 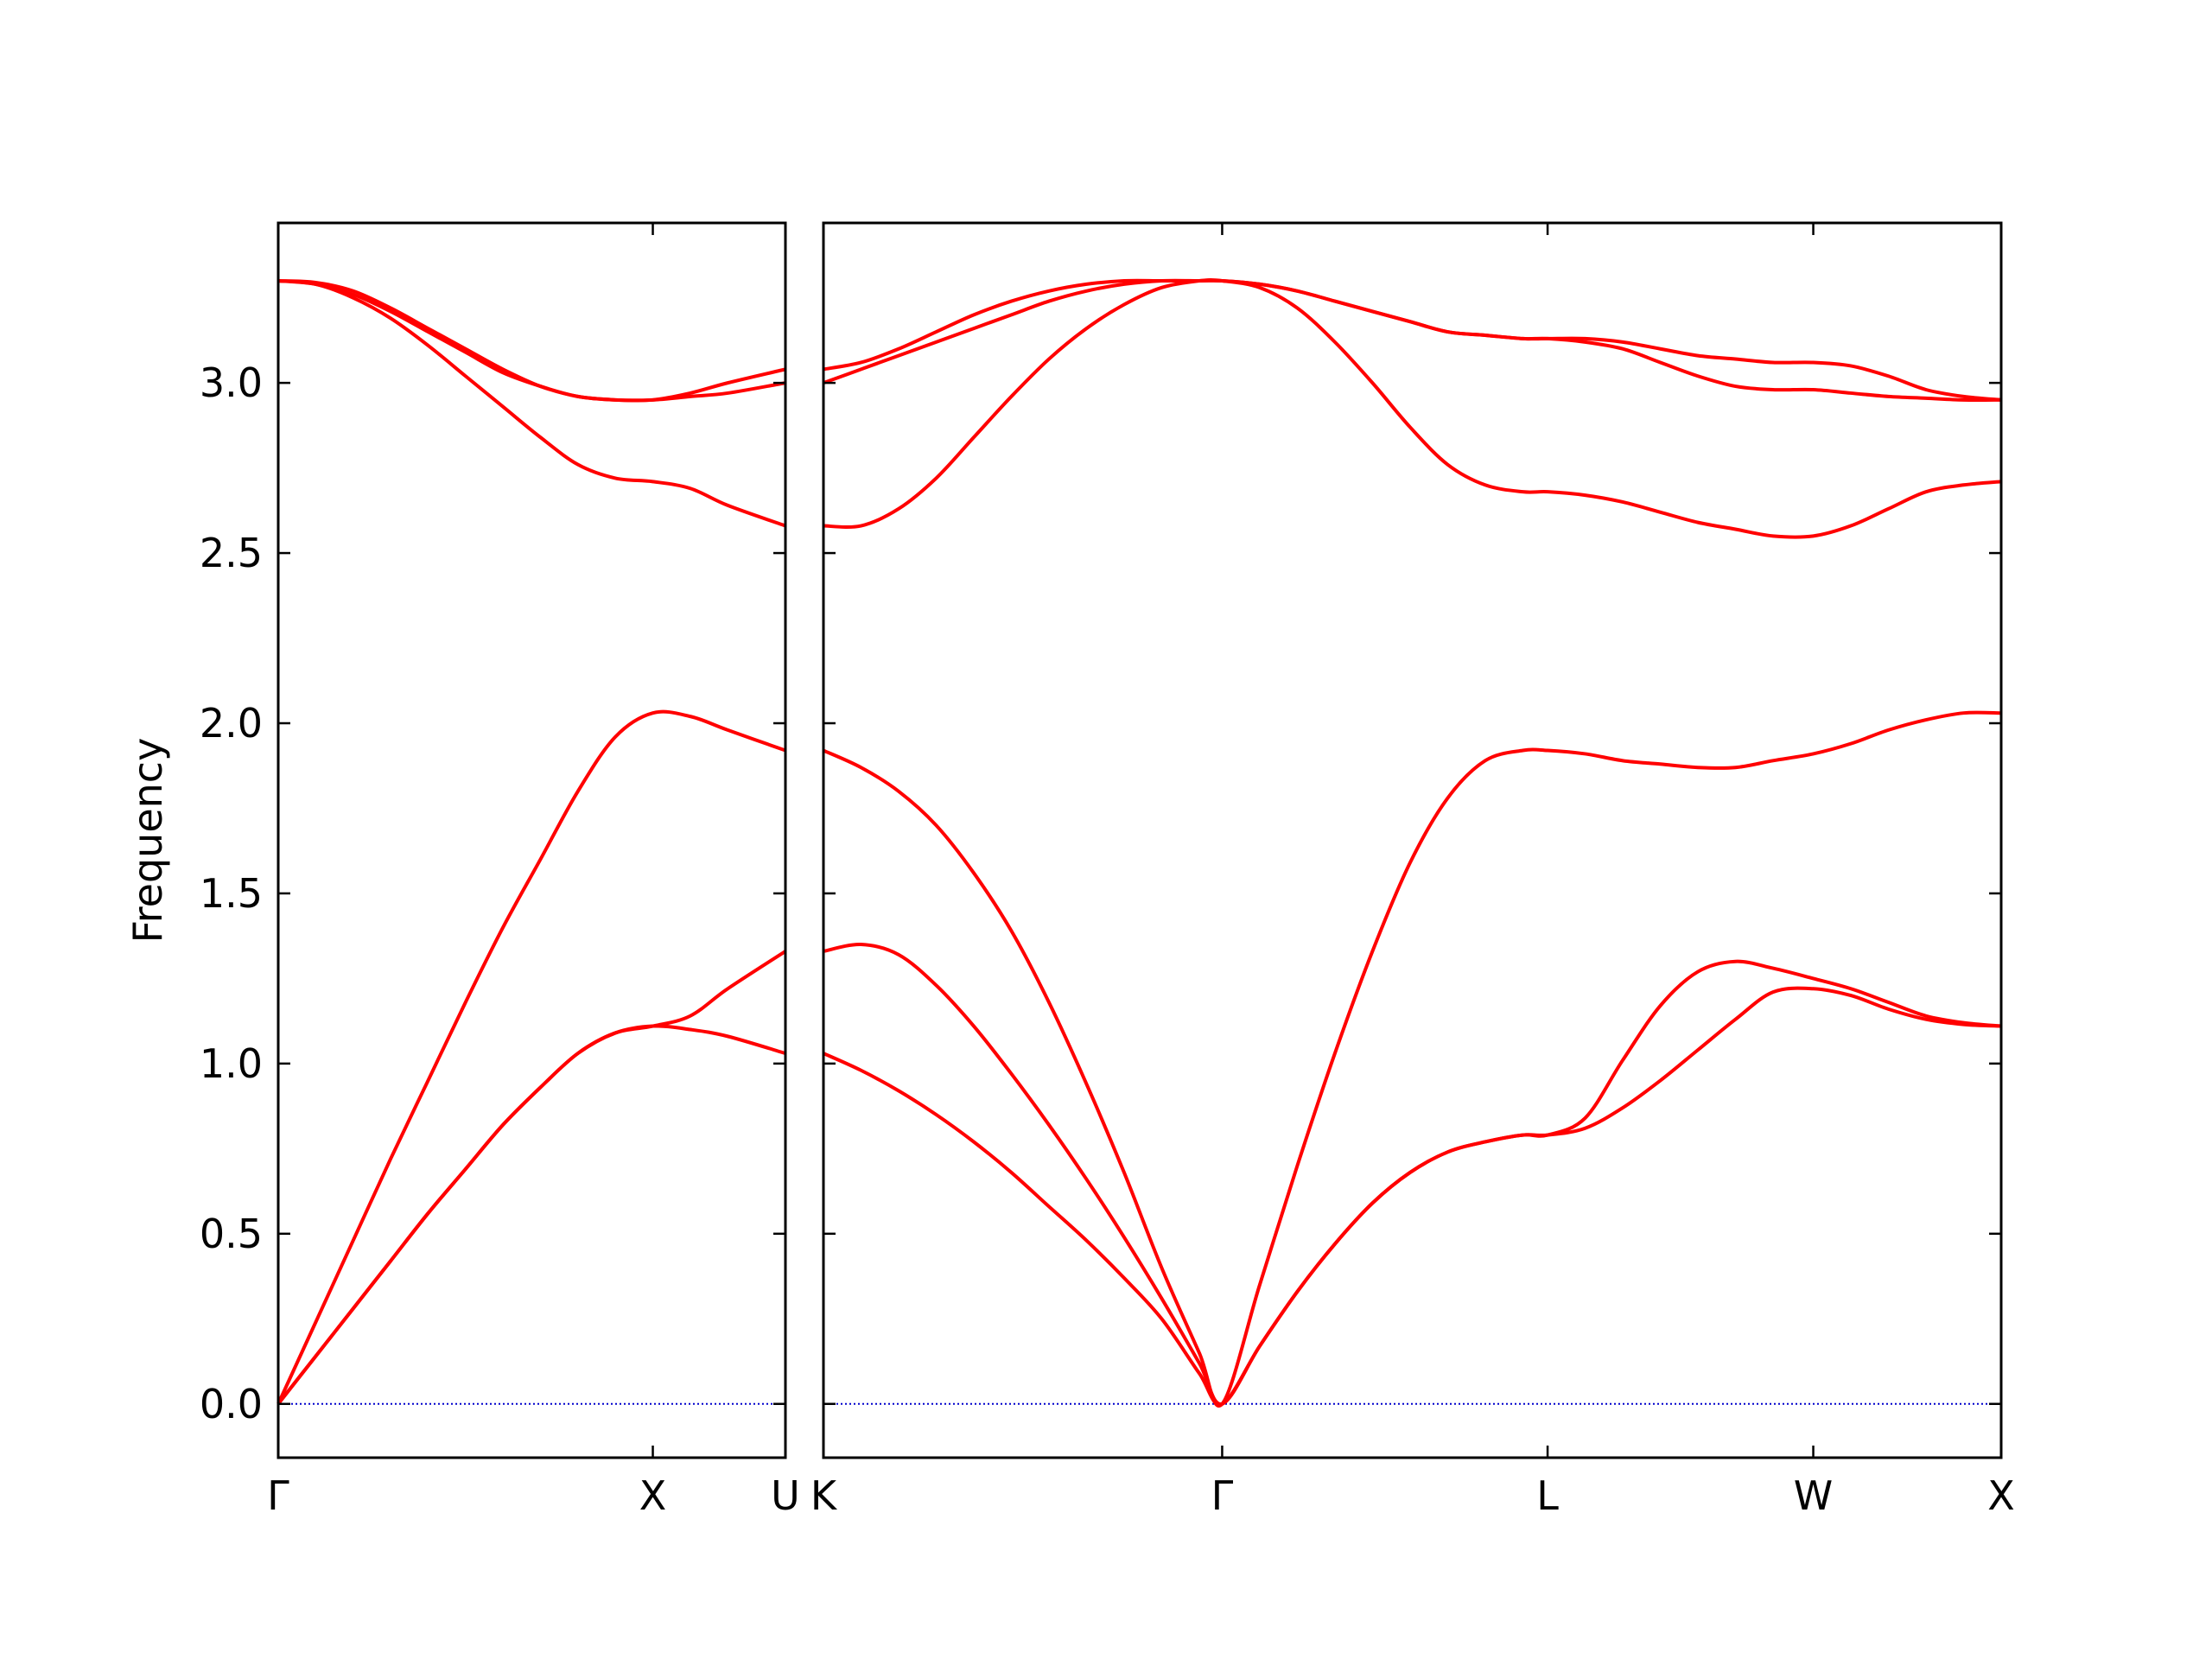 What do you see at coordinates (785, 1495) in the screenshot?
I see `x-tick-label: U` at bounding box center [785, 1495].